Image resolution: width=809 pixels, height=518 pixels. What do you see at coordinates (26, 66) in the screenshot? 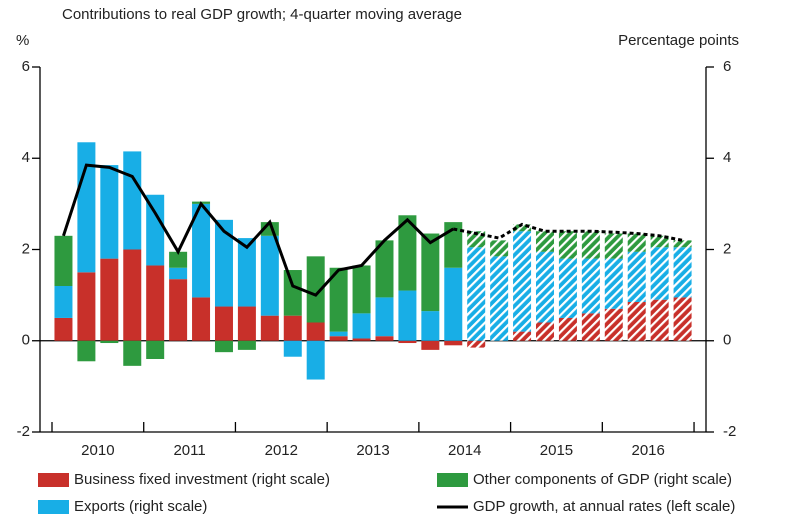
I see `y-tick-label: 6` at bounding box center [26, 66].